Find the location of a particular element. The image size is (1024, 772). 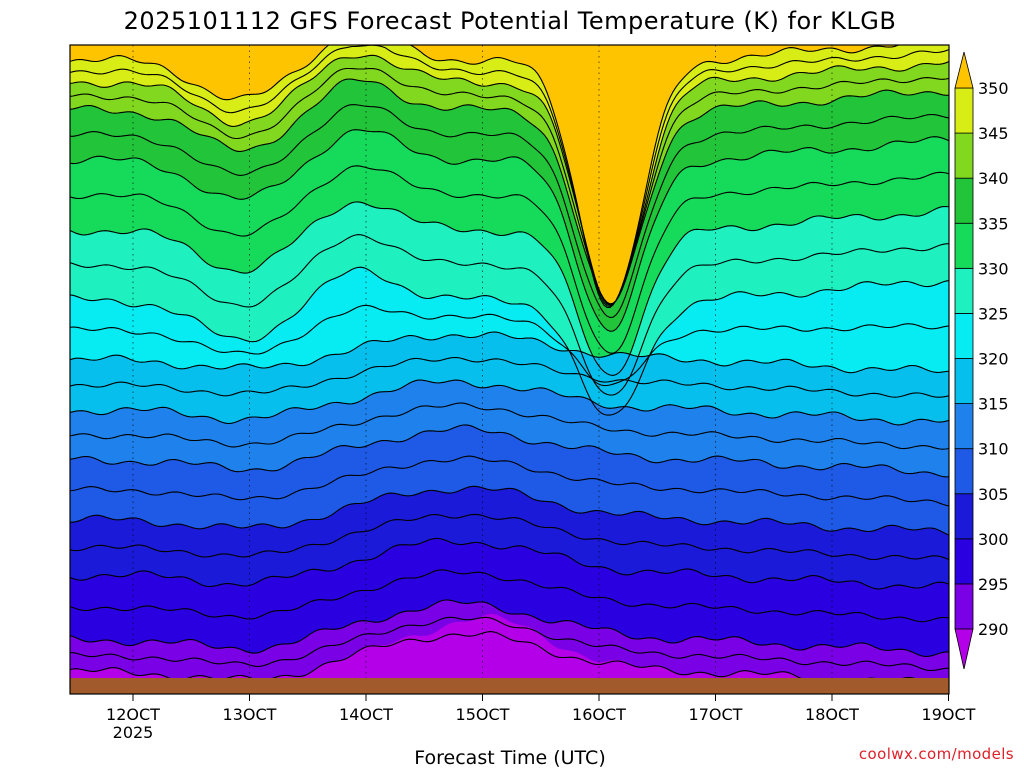

colorbar-tick-label: 295 is located at coordinates (993, 584).